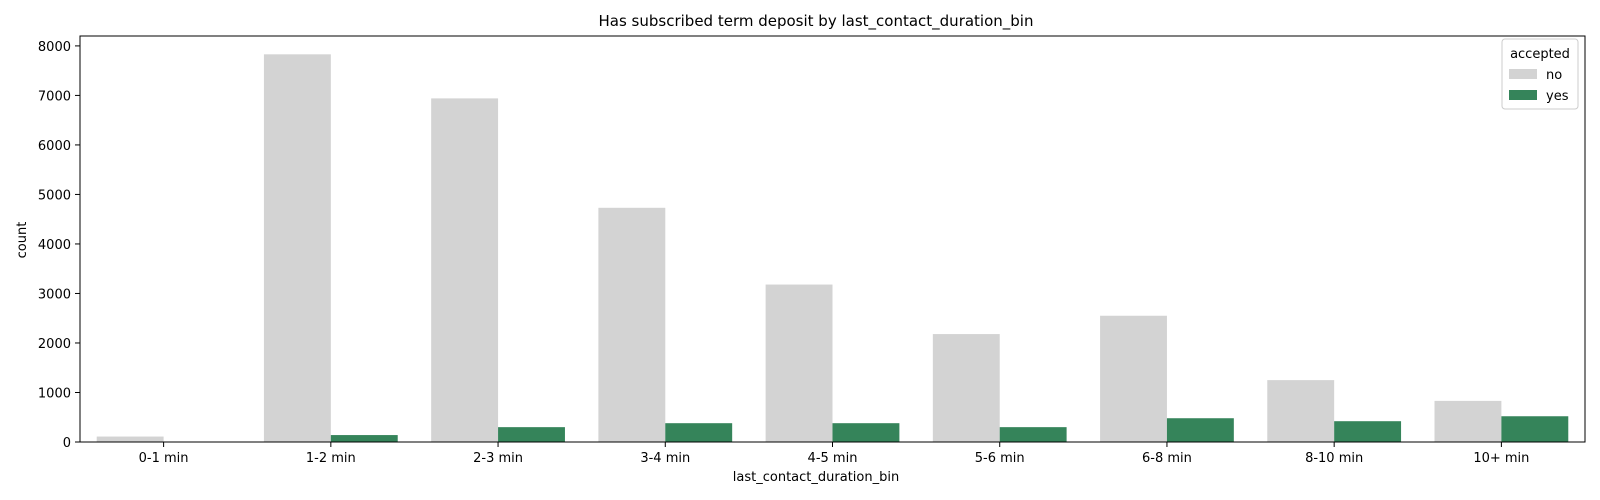  What do you see at coordinates (531, 434) in the screenshot?
I see `bar-yes-2-3-min` at bounding box center [531, 434].